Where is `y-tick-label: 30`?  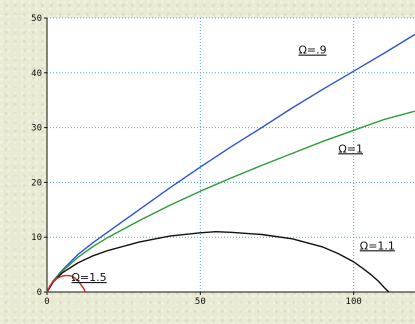
y-tick-label: 30 is located at coordinates (36, 129).